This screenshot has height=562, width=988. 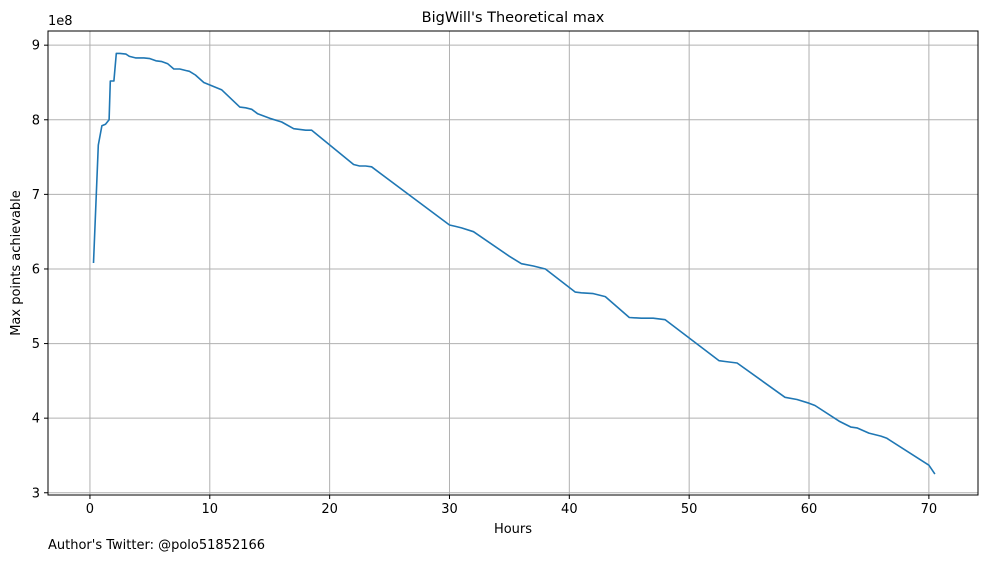 What do you see at coordinates (36, 493) in the screenshot?
I see `y-tick-label: 3` at bounding box center [36, 493].